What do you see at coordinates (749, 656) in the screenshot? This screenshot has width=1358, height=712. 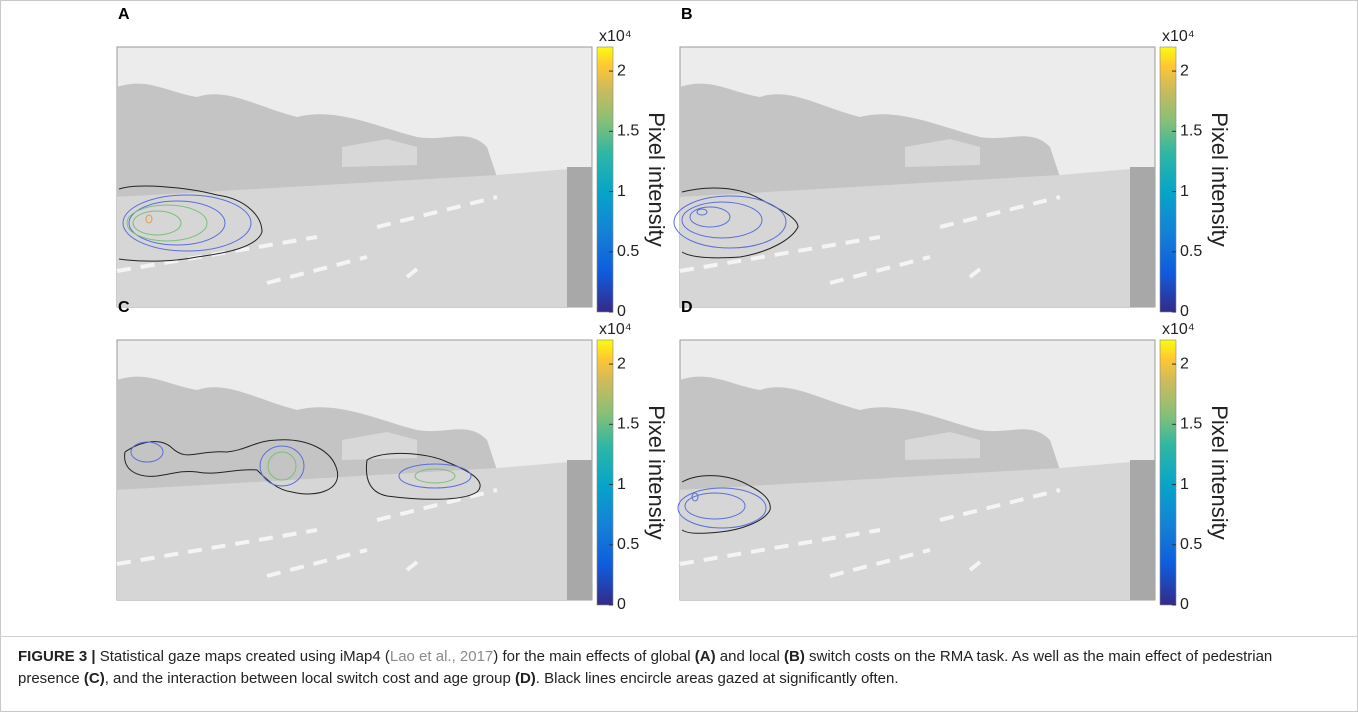 I see `caption-text: and local` at bounding box center [749, 656].